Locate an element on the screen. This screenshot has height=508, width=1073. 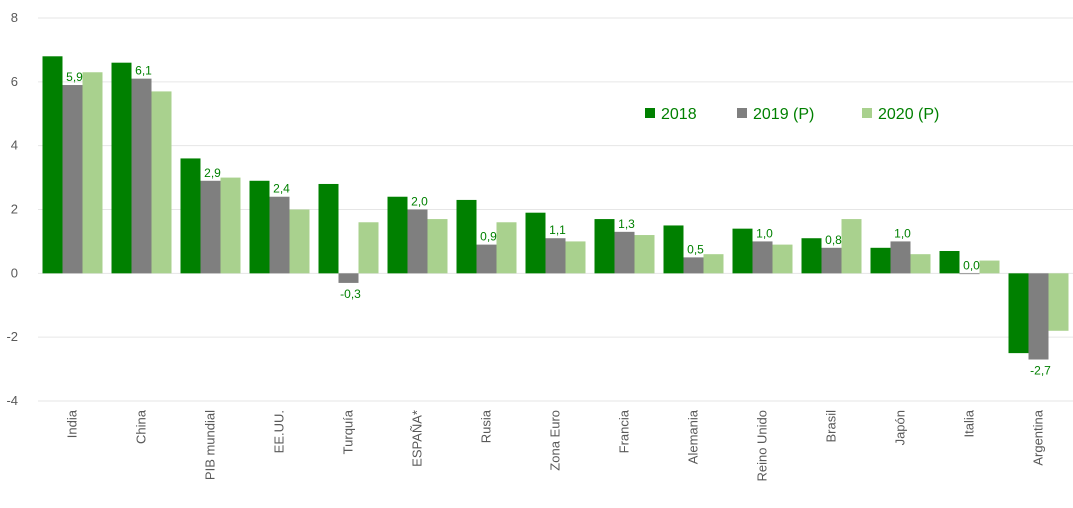
legend-label: 2020 (P) is located at coordinates (908, 114).